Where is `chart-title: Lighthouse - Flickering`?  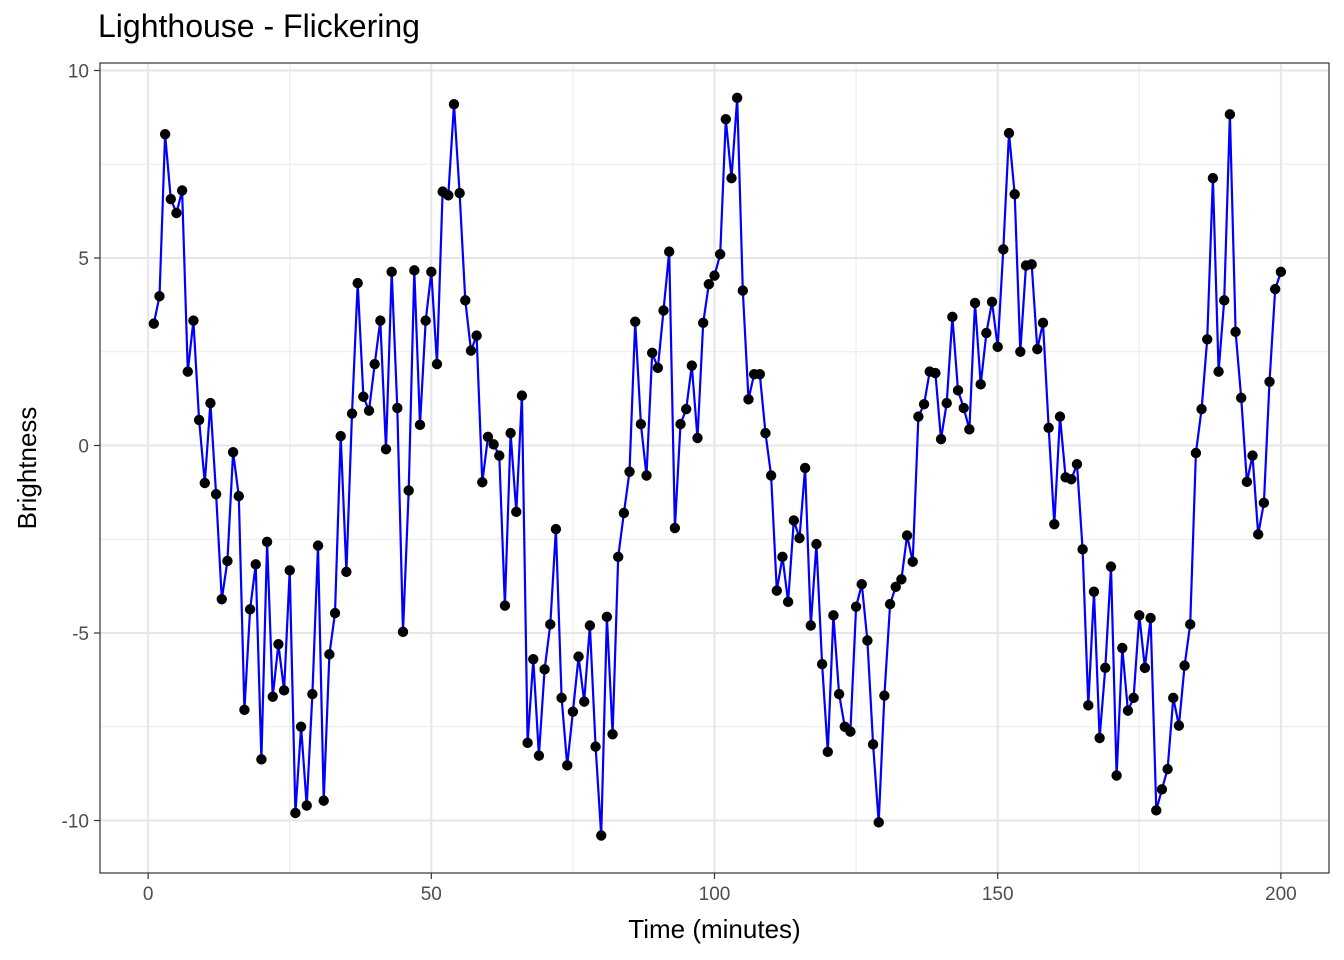 chart-title: Lighthouse - Flickering is located at coordinates (259, 26).